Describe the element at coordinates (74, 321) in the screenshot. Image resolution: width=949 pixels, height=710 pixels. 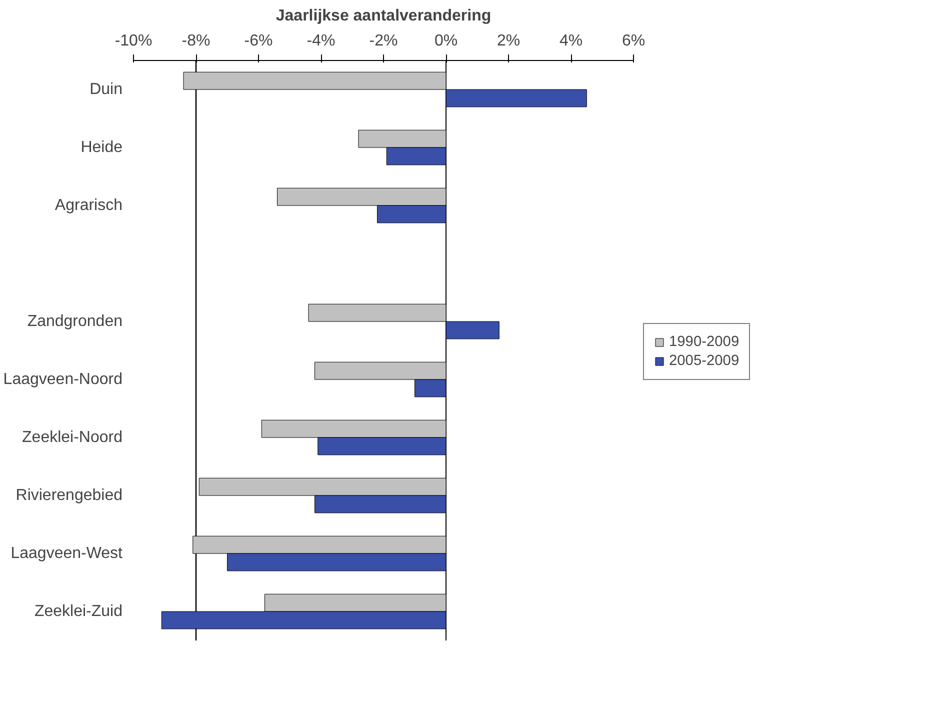
I see `y-tick-label: Zandgronden` at that location.